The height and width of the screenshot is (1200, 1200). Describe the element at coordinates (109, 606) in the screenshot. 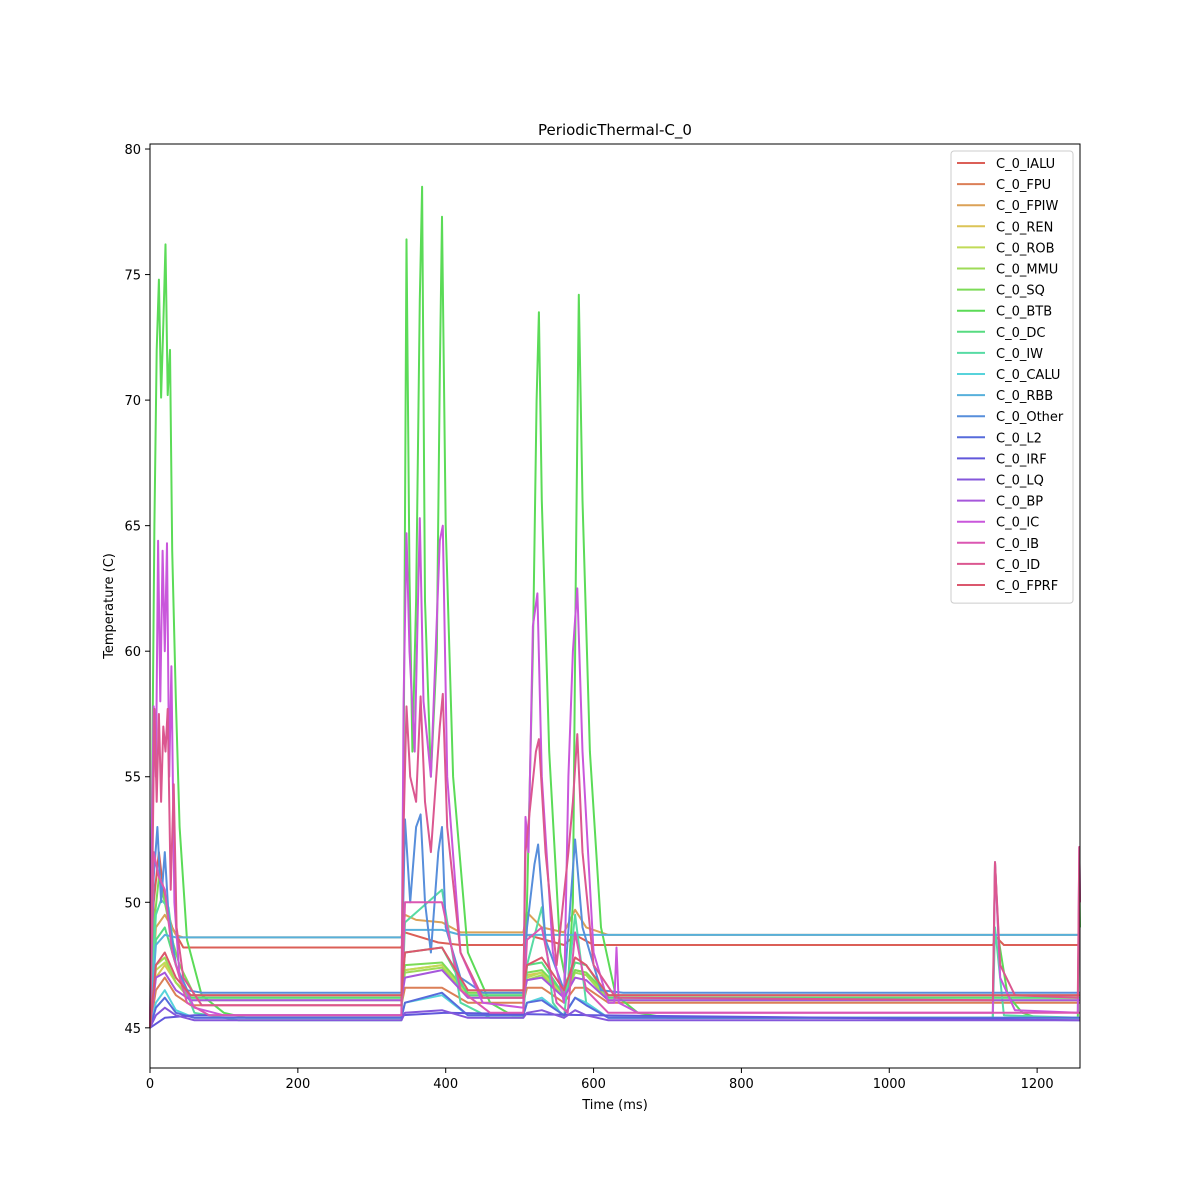

I see `y-axis-label: Temperature (C)` at that location.